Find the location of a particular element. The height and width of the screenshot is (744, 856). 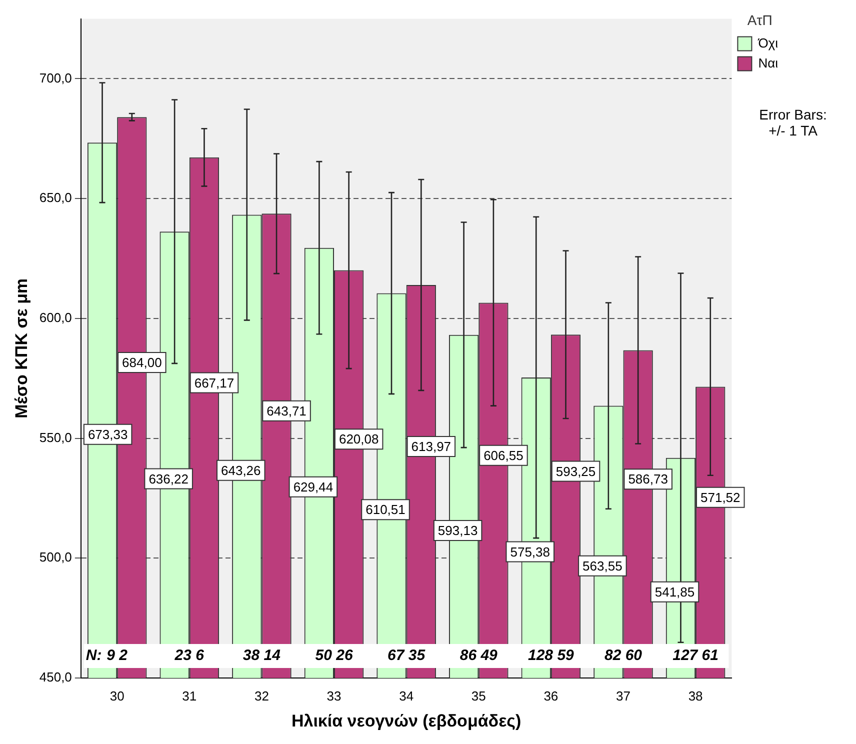

y-tick-label: 600,0 is located at coordinates (55, 318).